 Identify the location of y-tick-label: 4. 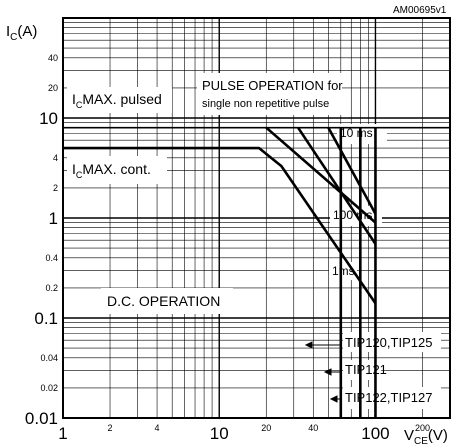
(55, 158).